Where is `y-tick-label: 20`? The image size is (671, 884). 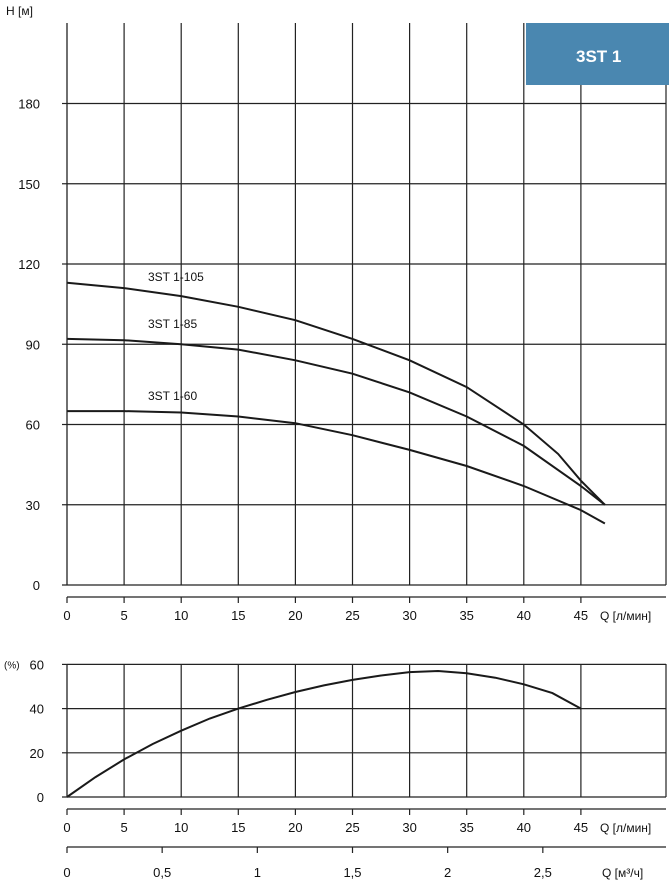 y-tick-label: 20 is located at coordinates (37, 753).